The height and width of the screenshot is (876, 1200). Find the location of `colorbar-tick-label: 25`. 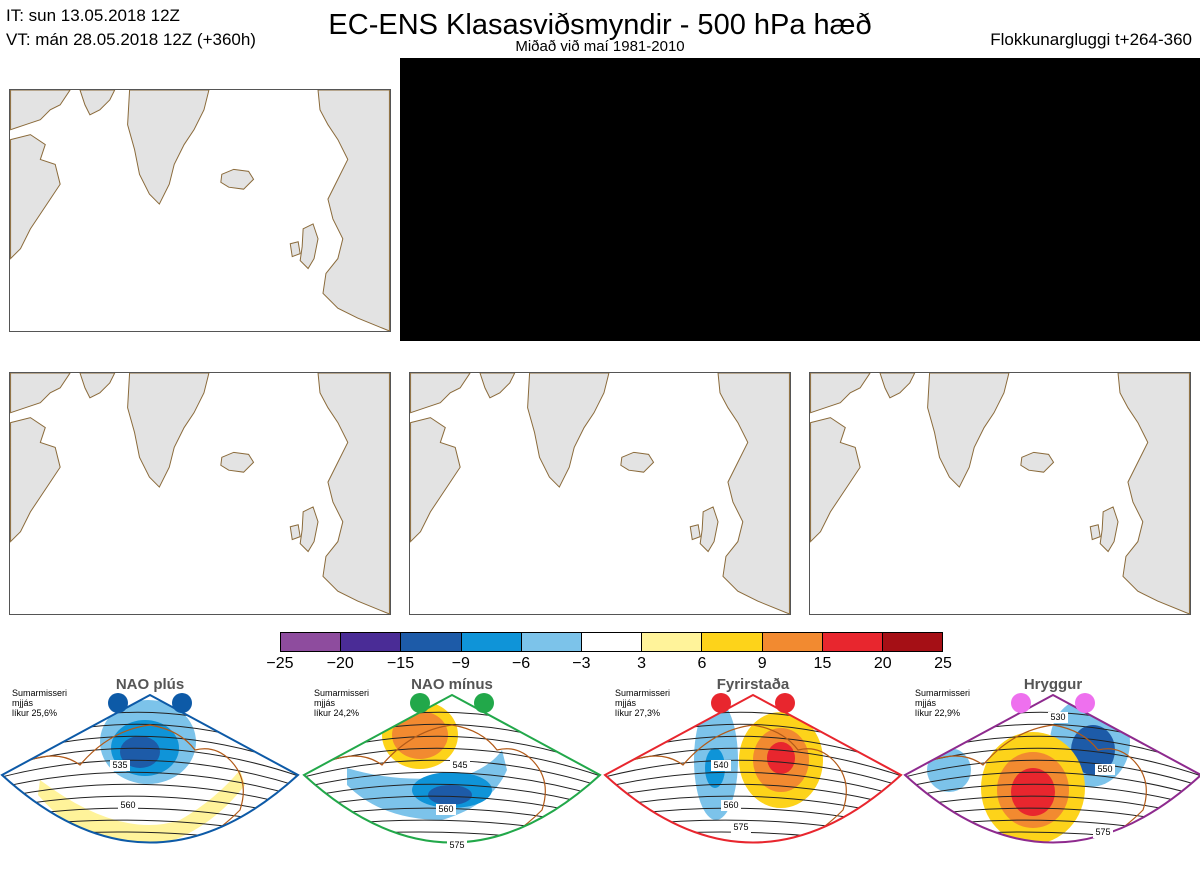

colorbar-tick-label: 25 is located at coordinates (943, 663).